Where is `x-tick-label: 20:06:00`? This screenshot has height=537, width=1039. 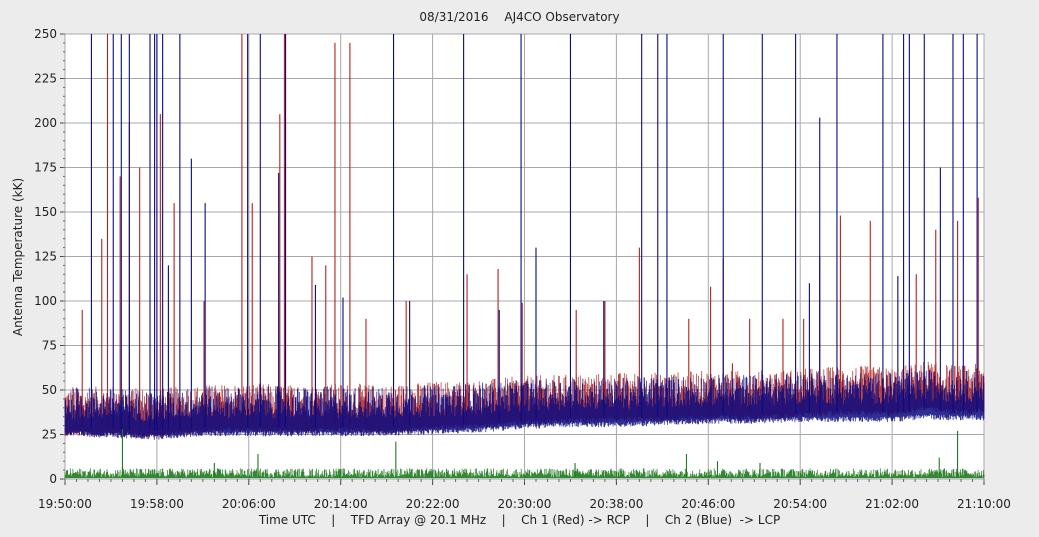
x-tick-label: 20:06:00 is located at coordinates (249, 504).